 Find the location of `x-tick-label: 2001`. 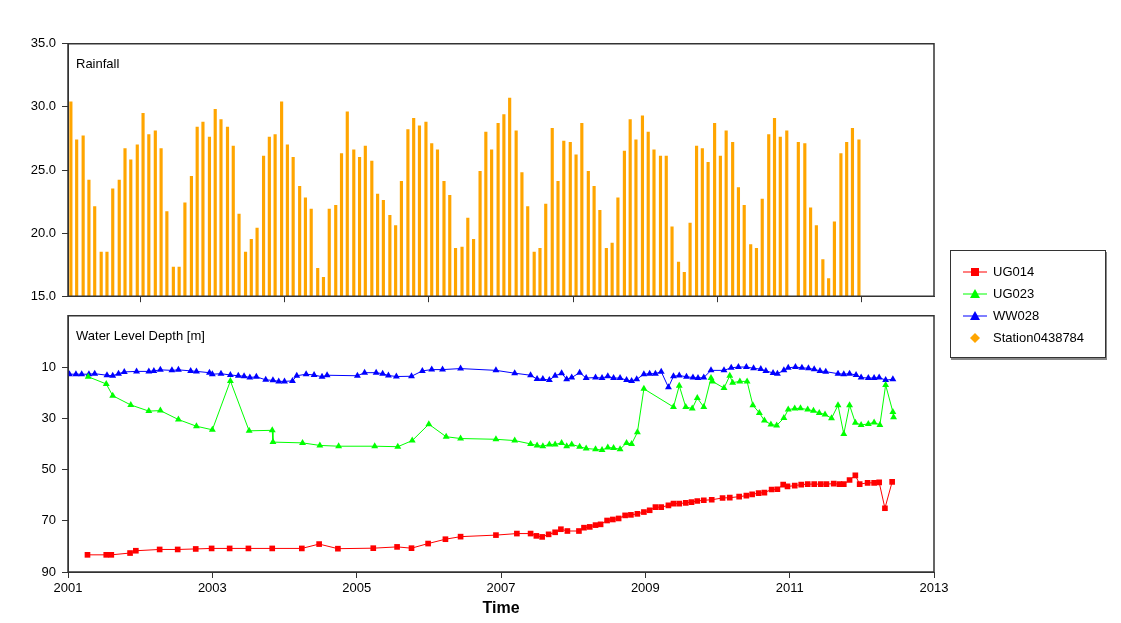

x-tick-label: 2001 is located at coordinates (68, 588).